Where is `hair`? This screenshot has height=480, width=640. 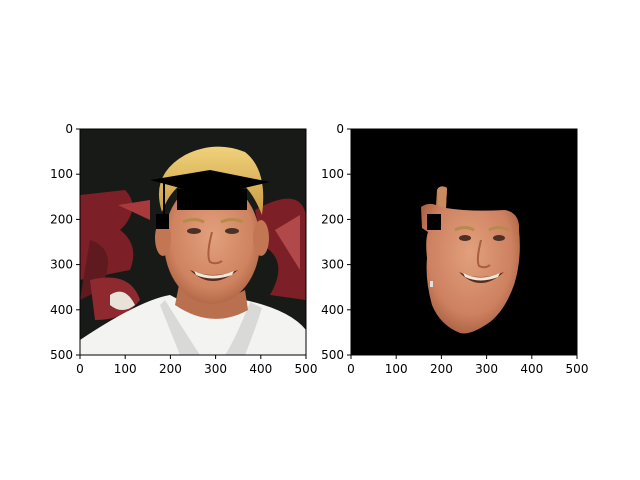 hair is located at coordinates (211, 180).